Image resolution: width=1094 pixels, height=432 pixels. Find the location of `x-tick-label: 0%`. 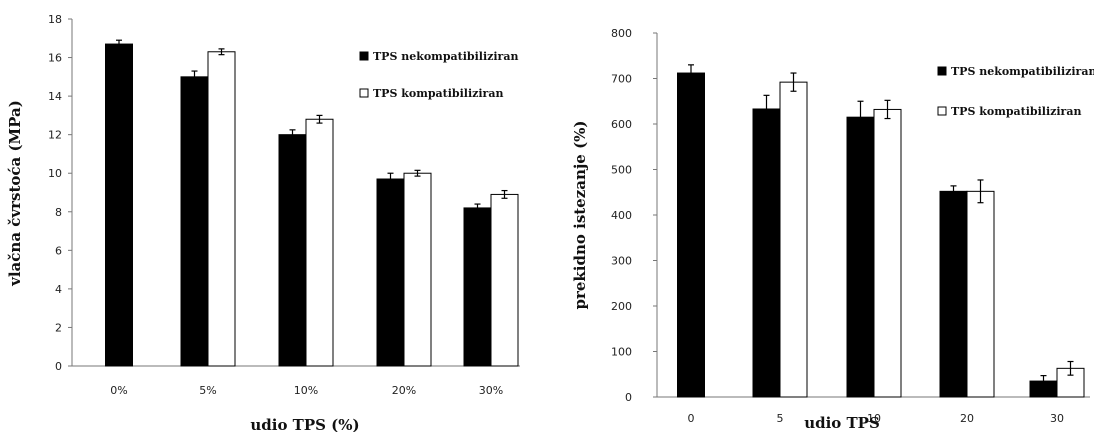

x-tick-label: 0% is located at coordinates (118, 390).